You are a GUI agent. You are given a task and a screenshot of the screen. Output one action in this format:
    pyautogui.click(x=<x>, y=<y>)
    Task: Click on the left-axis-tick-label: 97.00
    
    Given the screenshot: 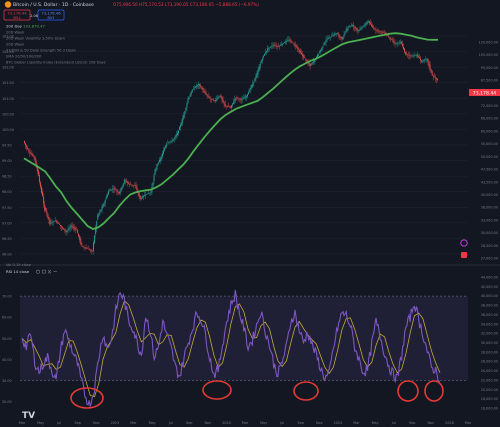 What is the action you would take?
    pyautogui.click(x=7, y=223)
    